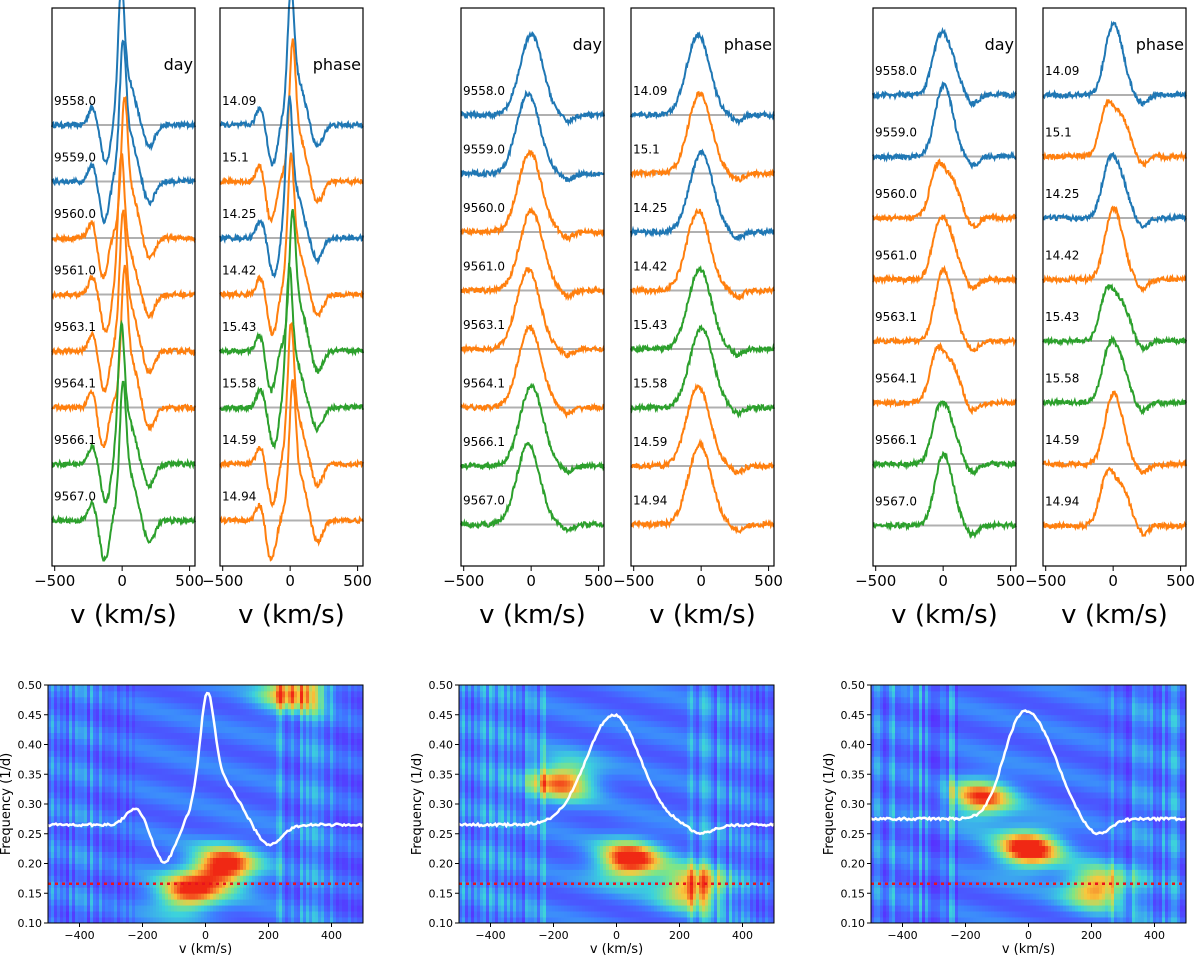  I want to click on phase-label: 15.43, so click(1062, 317).